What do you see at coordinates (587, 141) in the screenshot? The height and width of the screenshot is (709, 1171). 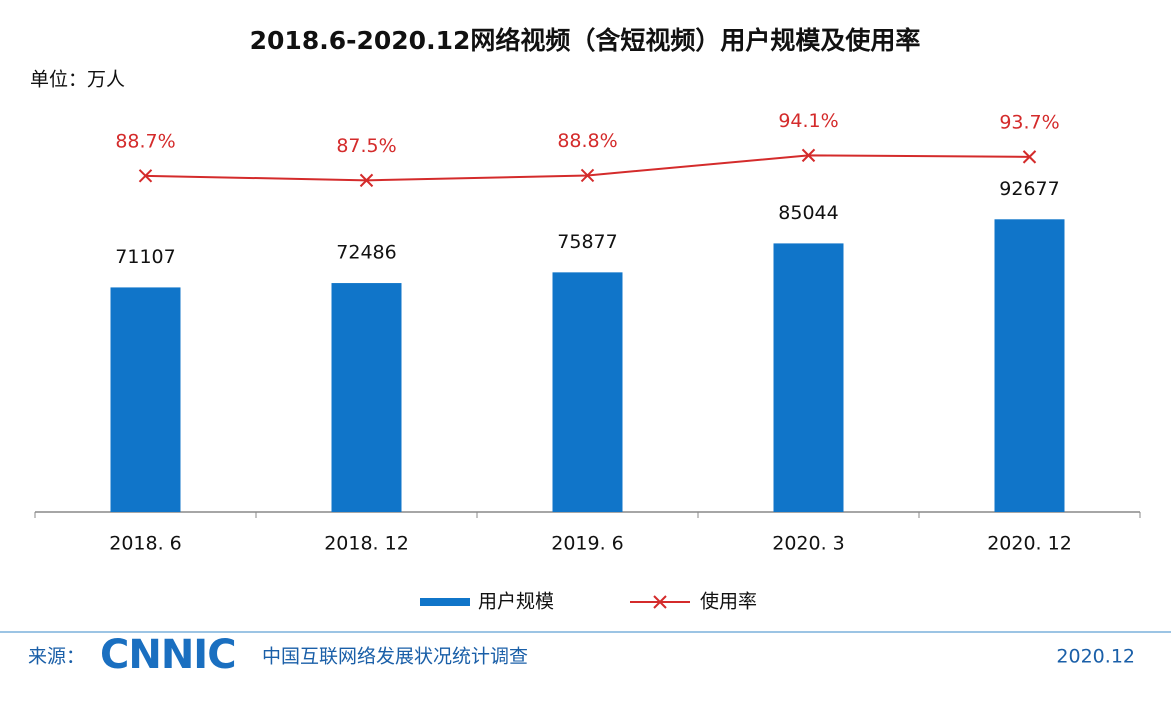 I see `line-value-label: 88.8%` at bounding box center [587, 141].